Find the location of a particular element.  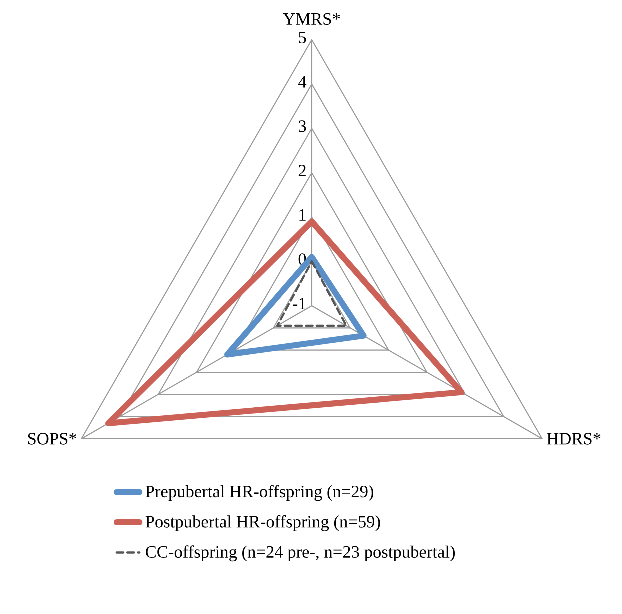

legend-label: Prepubertal HR-offspring (n=29) is located at coordinates (260, 493).